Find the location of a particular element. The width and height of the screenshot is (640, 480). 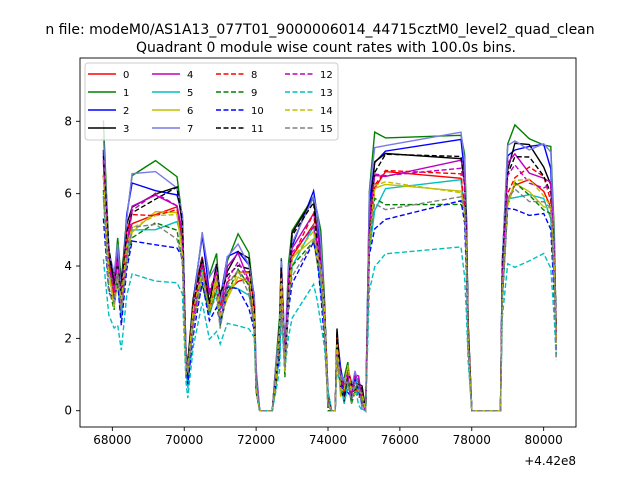

legend-label-12: 12 is located at coordinates (326, 75).